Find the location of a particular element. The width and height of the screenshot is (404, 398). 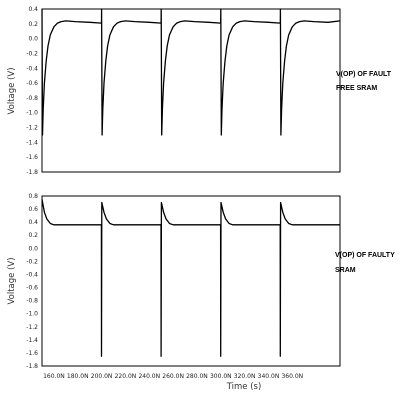

annotation-line-2: FREE SRAM is located at coordinates (356, 88).